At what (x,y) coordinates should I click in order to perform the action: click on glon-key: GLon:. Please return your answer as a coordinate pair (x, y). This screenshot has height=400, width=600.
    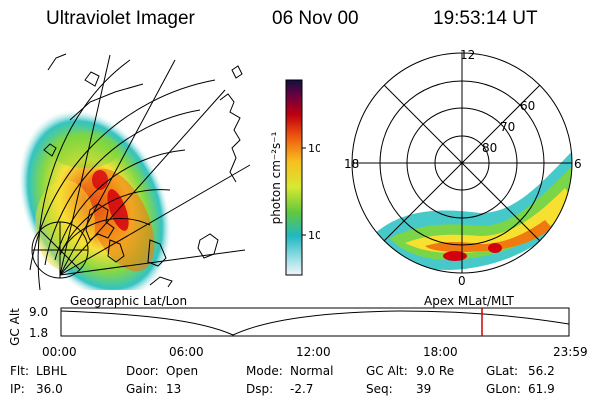
    Looking at the image, I should click on (503, 389).